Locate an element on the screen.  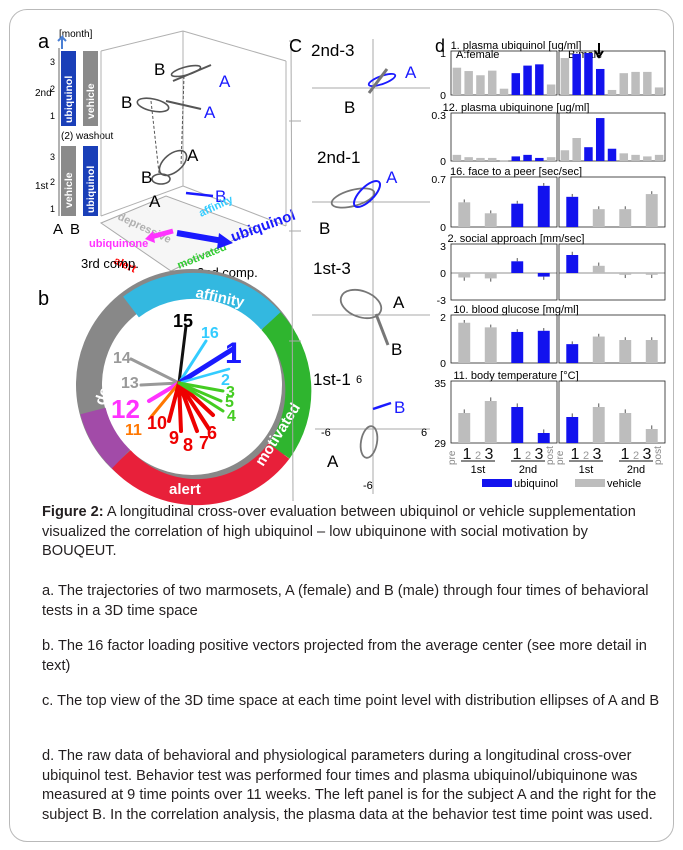
bar-ubiquinol-2nd-a is located at coordinates (68, 88).